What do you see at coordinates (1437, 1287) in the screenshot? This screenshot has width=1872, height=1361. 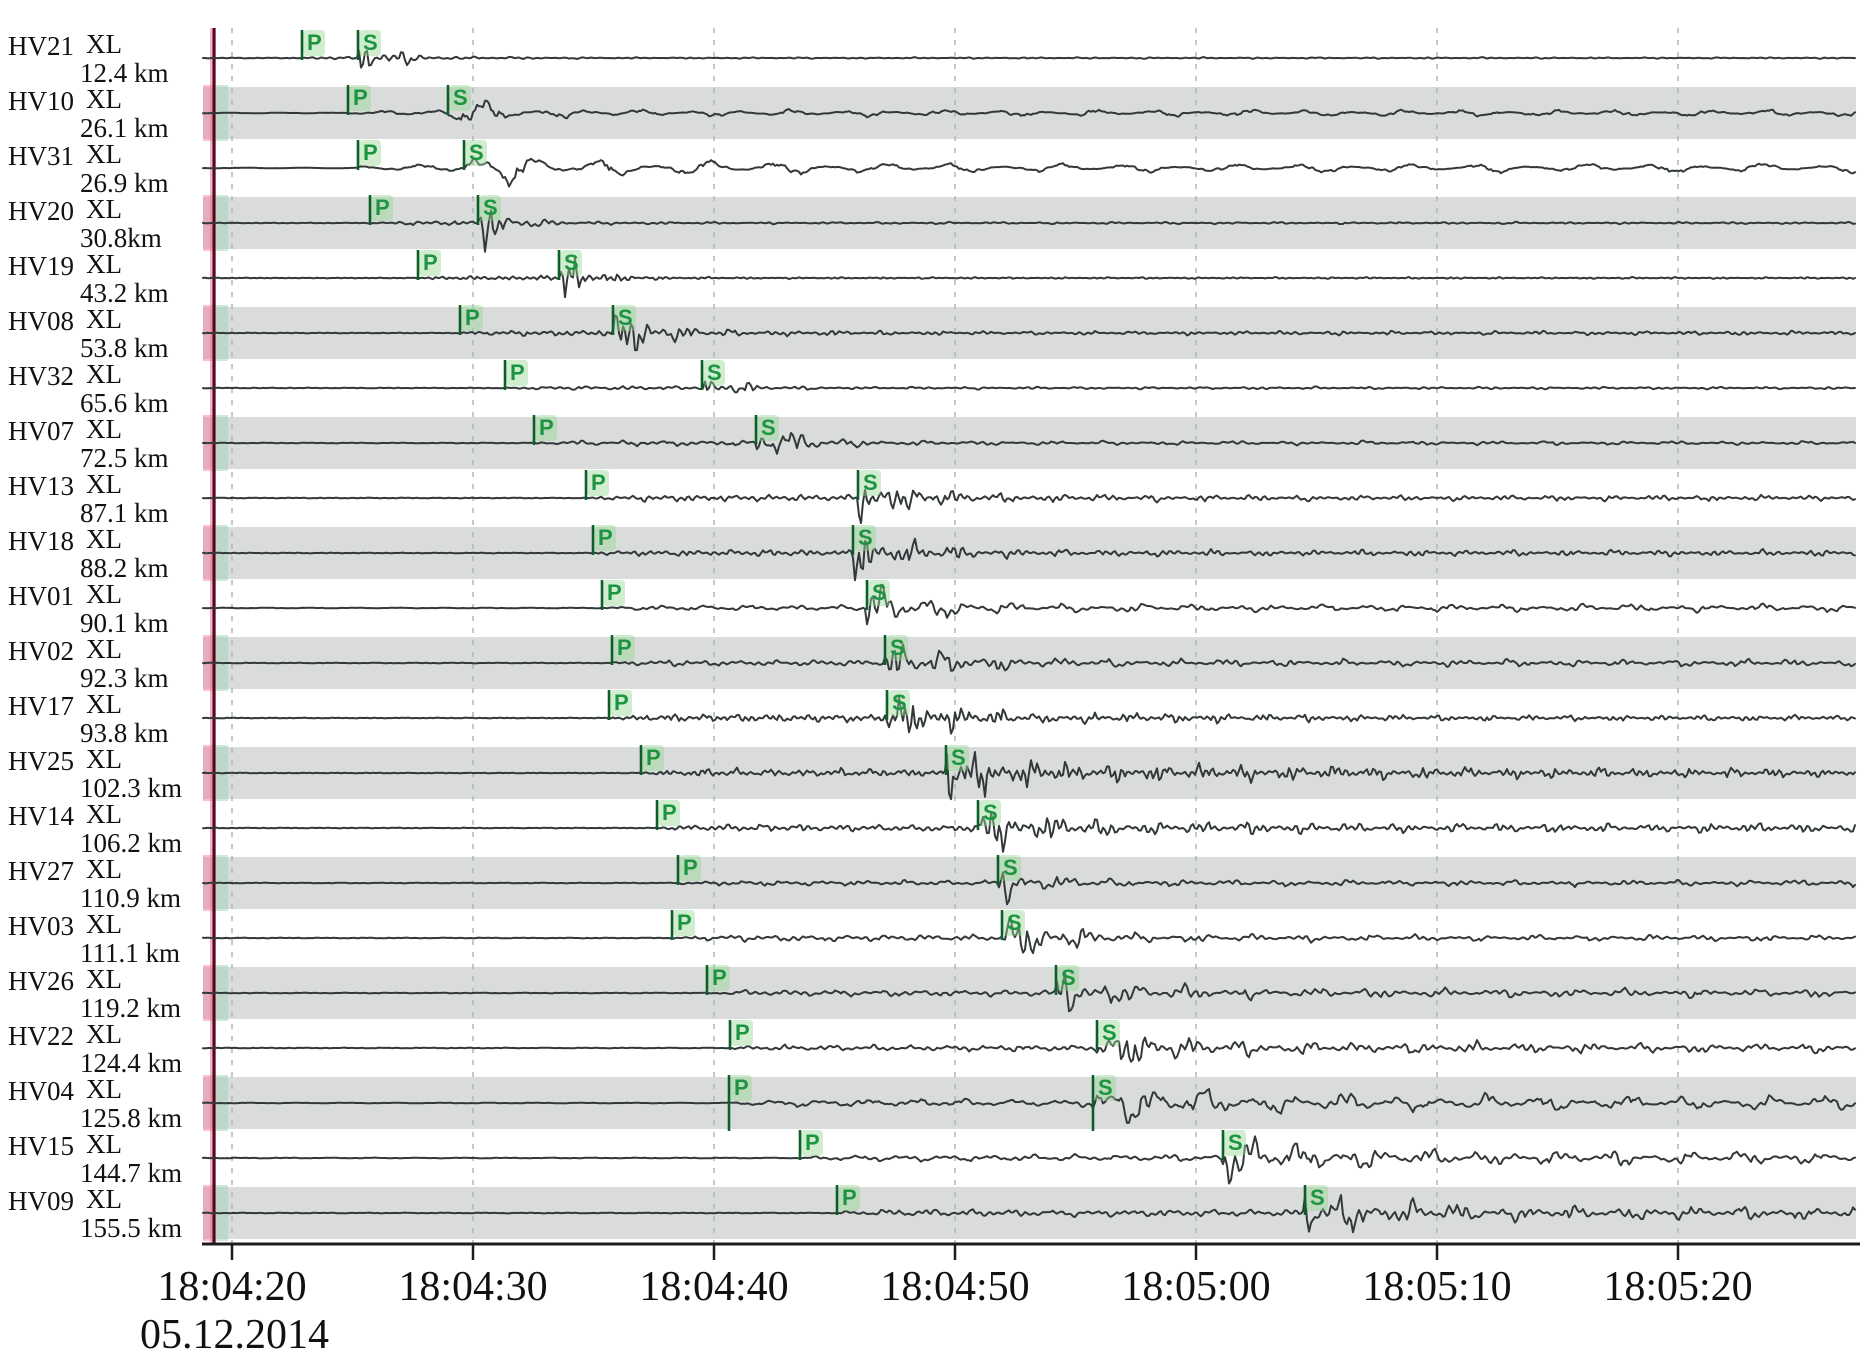 I see `time-tick-label: 18:05:10` at bounding box center [1437, 1287].